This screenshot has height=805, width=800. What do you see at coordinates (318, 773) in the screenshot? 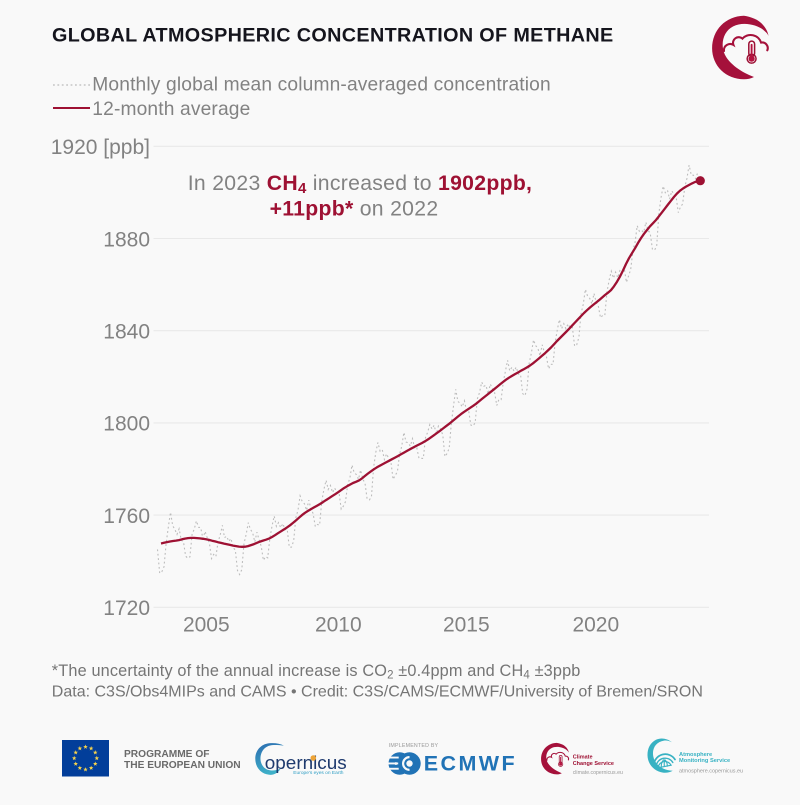
I see `svg-text: Europe's eyes on Earth` at bounding box center [318, 773].